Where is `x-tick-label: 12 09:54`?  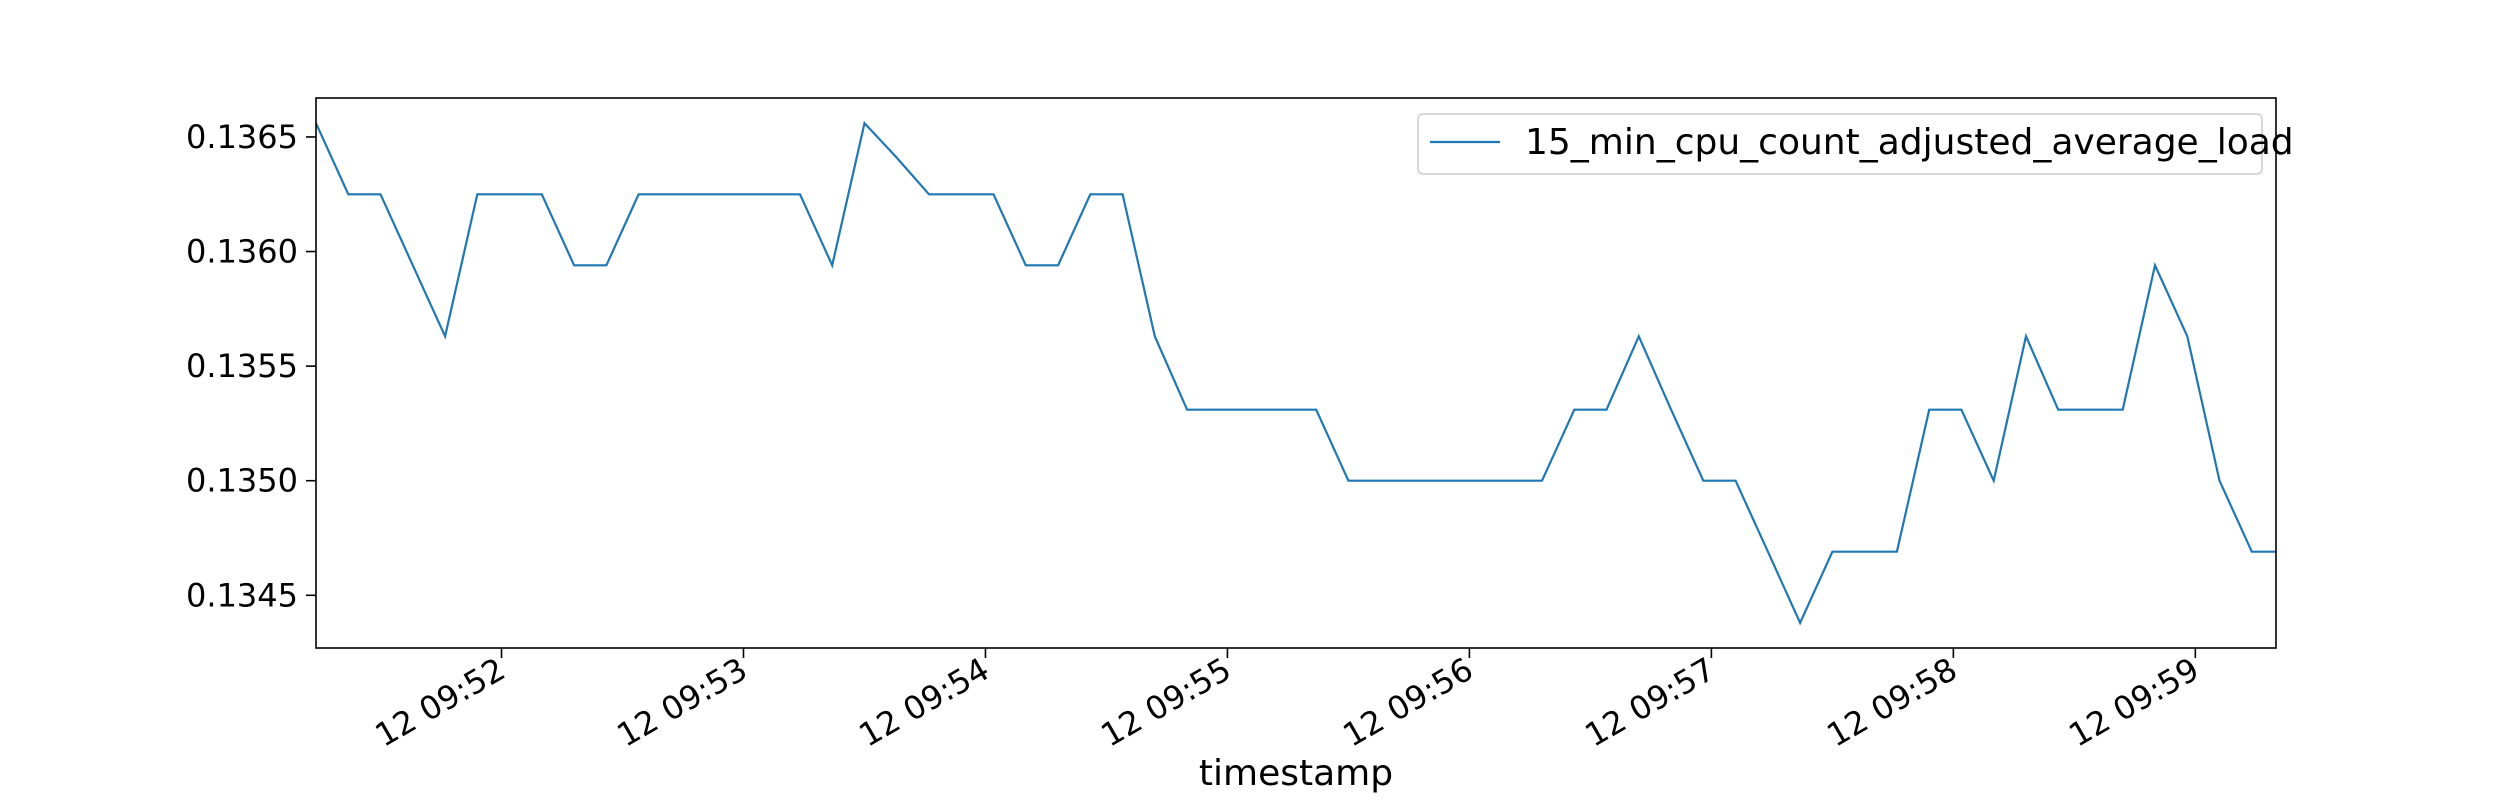
x-tick-label: 12 09:54 is located at coordinates (924, 702).